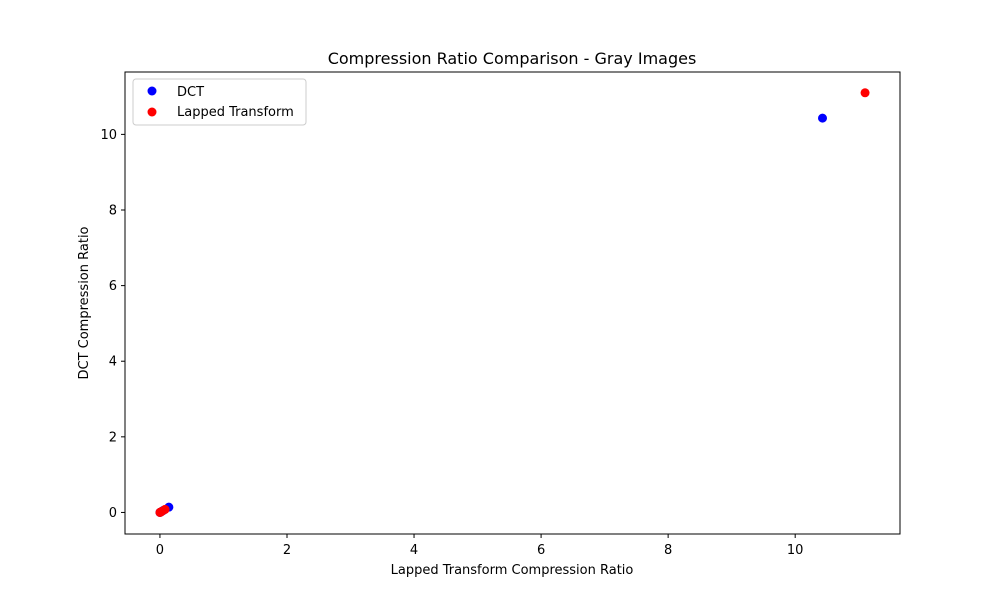  I want to click on legend-box, so click(219, 102).